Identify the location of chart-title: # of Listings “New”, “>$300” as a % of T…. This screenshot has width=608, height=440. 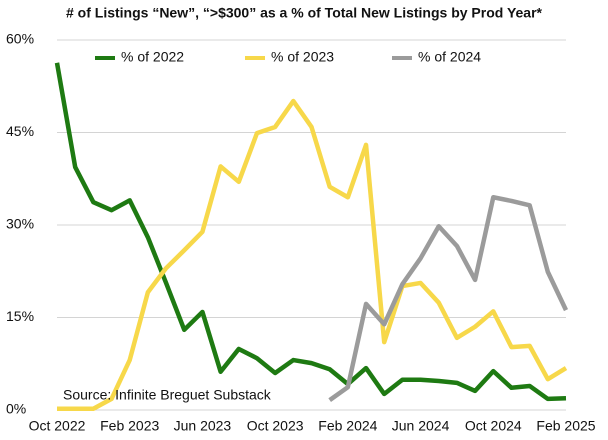
(304, 13).